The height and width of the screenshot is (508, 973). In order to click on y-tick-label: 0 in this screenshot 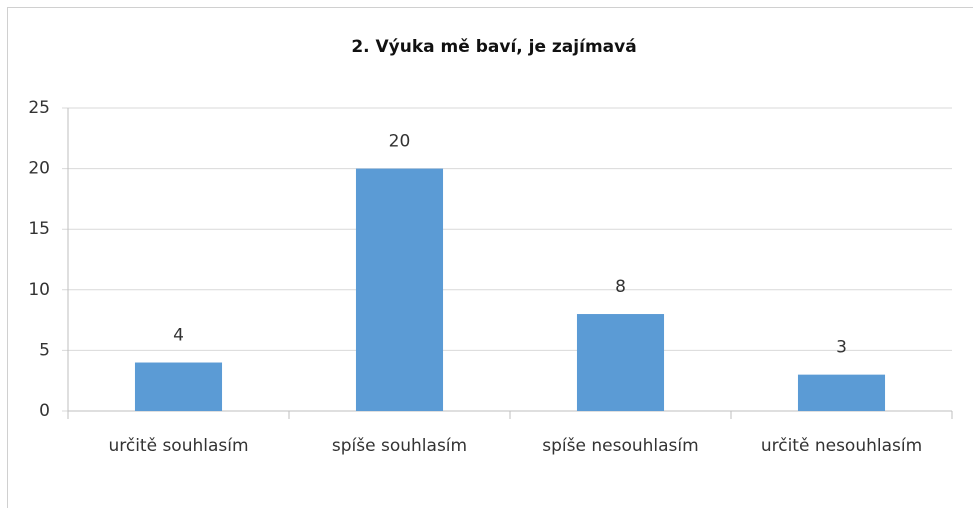, I will do `click(44, 411)`.